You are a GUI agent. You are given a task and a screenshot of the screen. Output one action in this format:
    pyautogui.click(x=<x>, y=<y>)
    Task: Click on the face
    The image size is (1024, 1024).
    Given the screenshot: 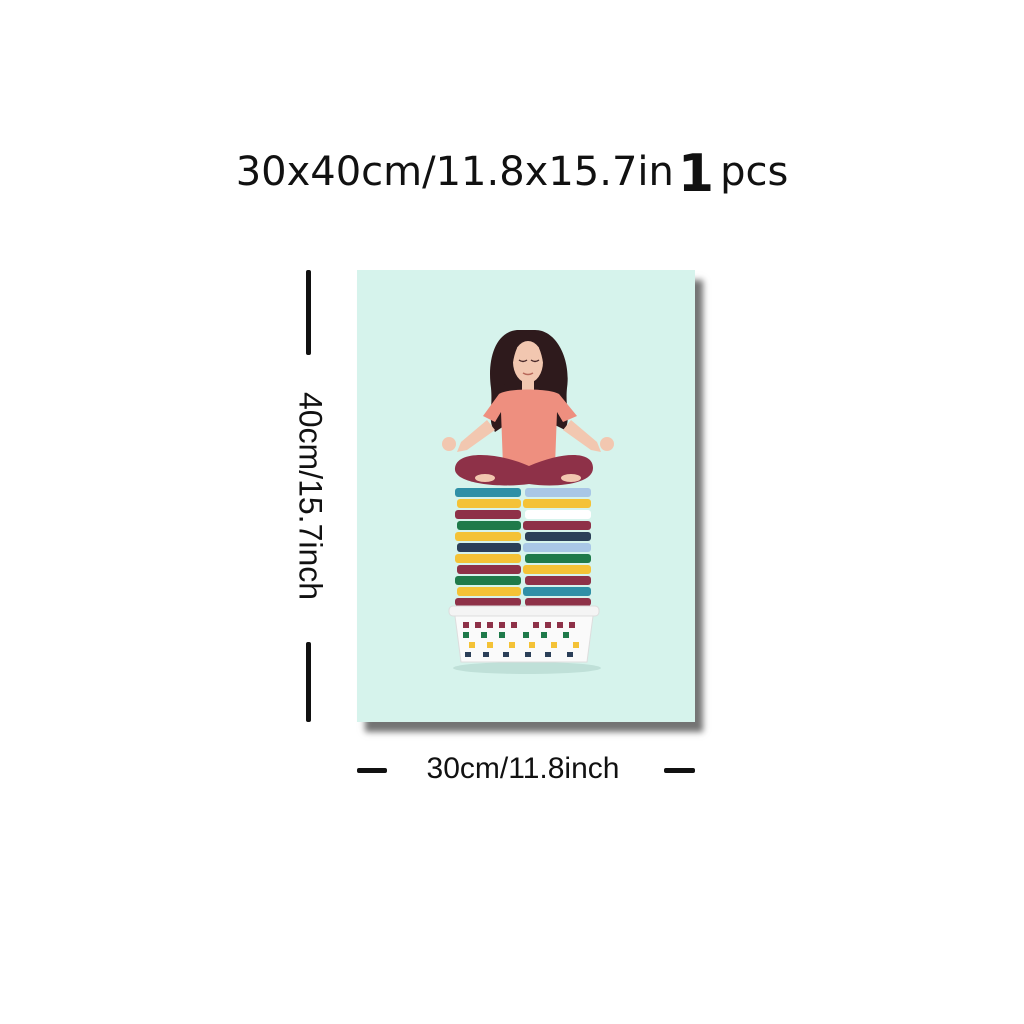 What is the action you would take?
    pyautogui.click(x=528, y=362)
    